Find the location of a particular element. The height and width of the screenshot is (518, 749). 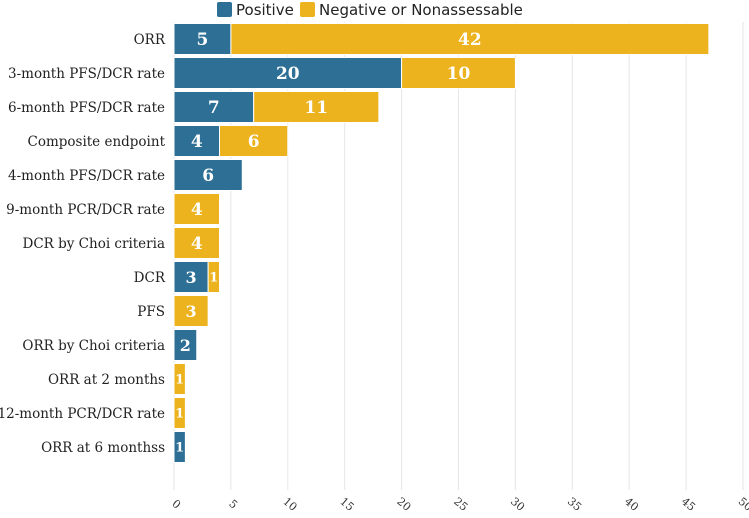

category-label: Composite endpoint is located at coordinates (96, 142).